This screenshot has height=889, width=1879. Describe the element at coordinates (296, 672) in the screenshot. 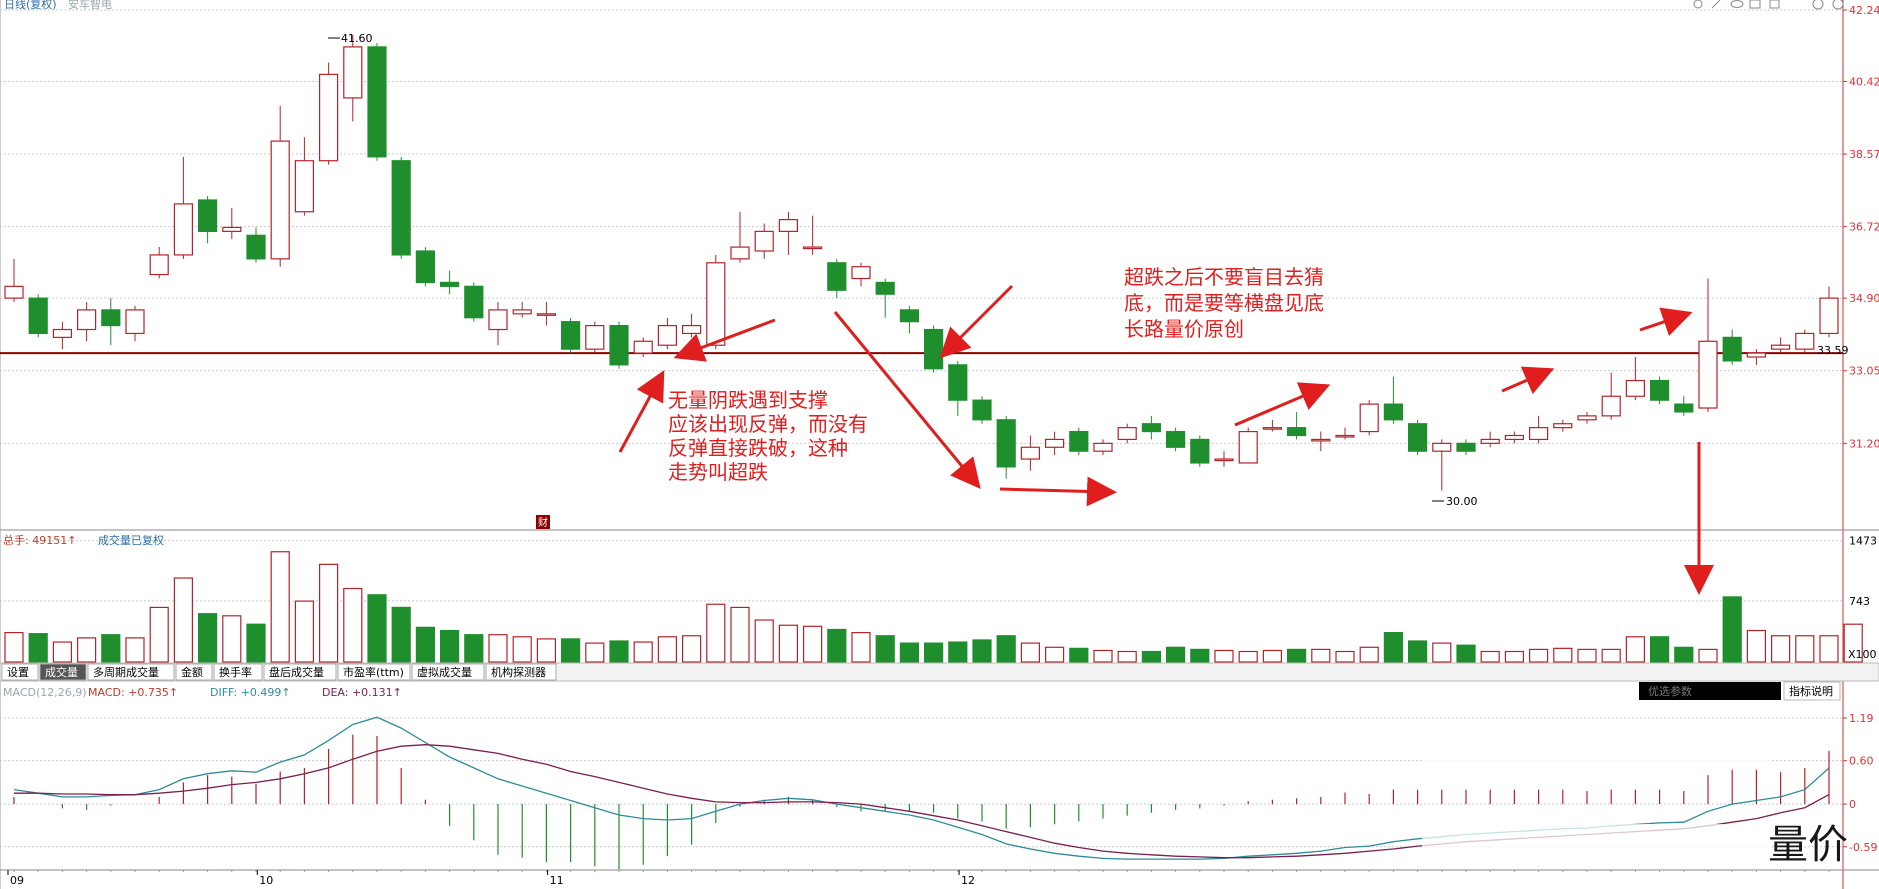

I see `tab-label: 盘后成交量` at that location.